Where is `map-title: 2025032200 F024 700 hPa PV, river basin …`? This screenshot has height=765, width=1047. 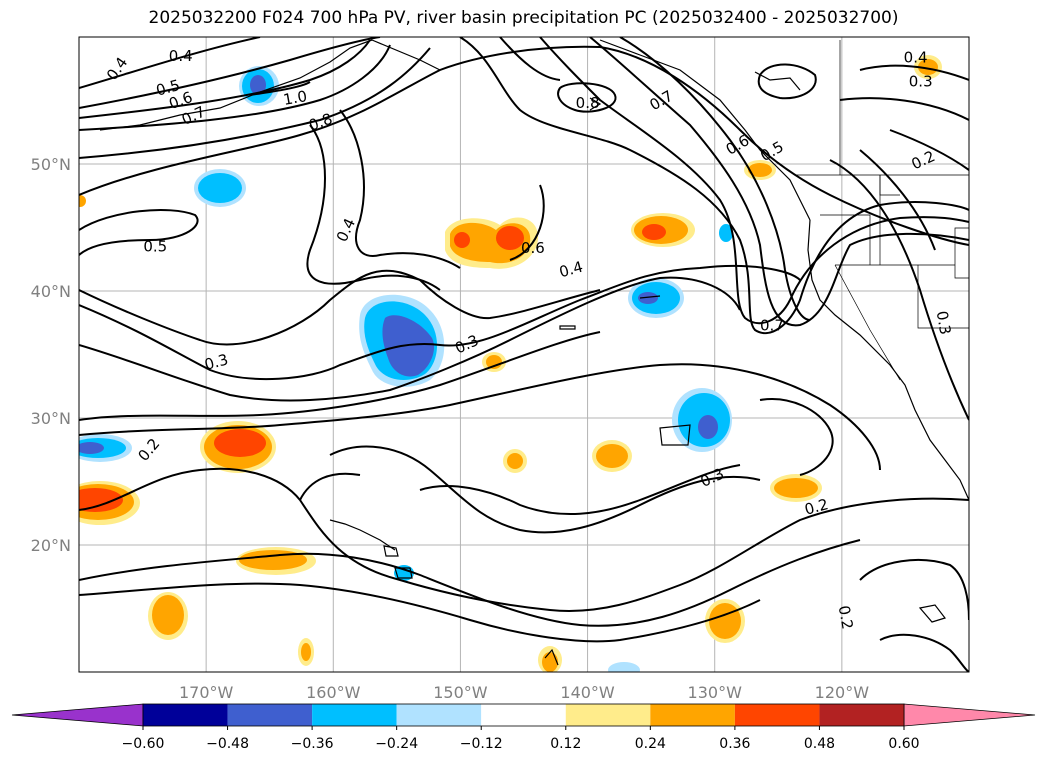 map-title: 2025032200 F024 700 hPa PV, river basin … is located at coordinates (523, 18).